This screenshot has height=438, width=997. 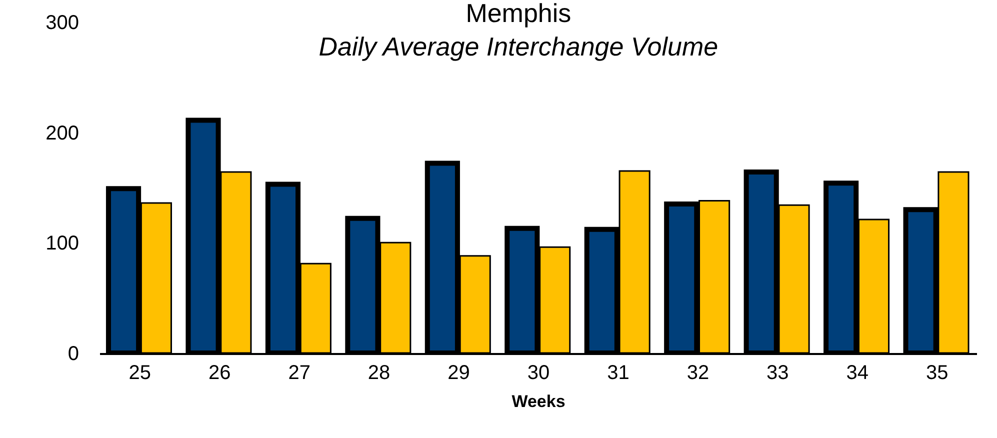 I want to click on x-tick-label: 25, so click(x=139, y=373).